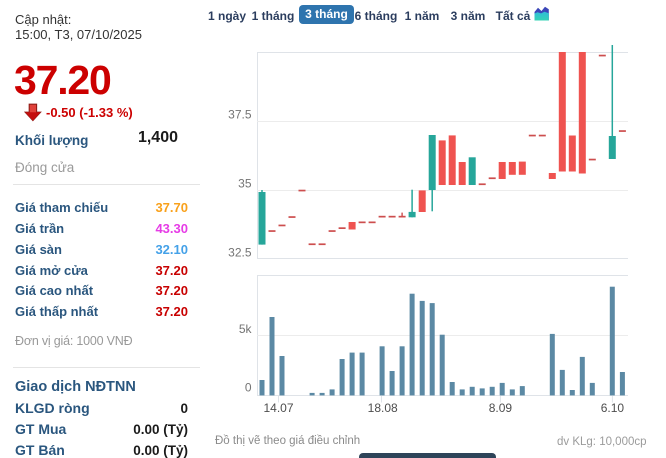  Describe the element at coordinates (245, 184) in the screenshot. I see `svg-text: 35` at that location.